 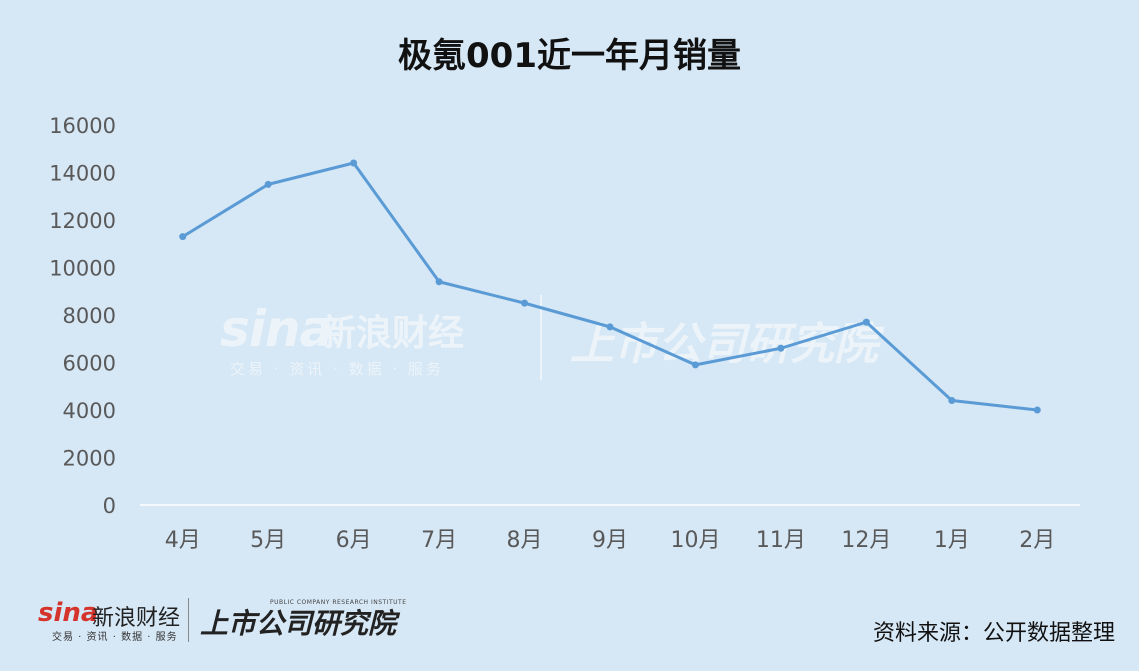 What do you see at coordinates (695, 540) in the screenshot?
I see `x-tick-label: 10月` at bounding box center [695, 540].